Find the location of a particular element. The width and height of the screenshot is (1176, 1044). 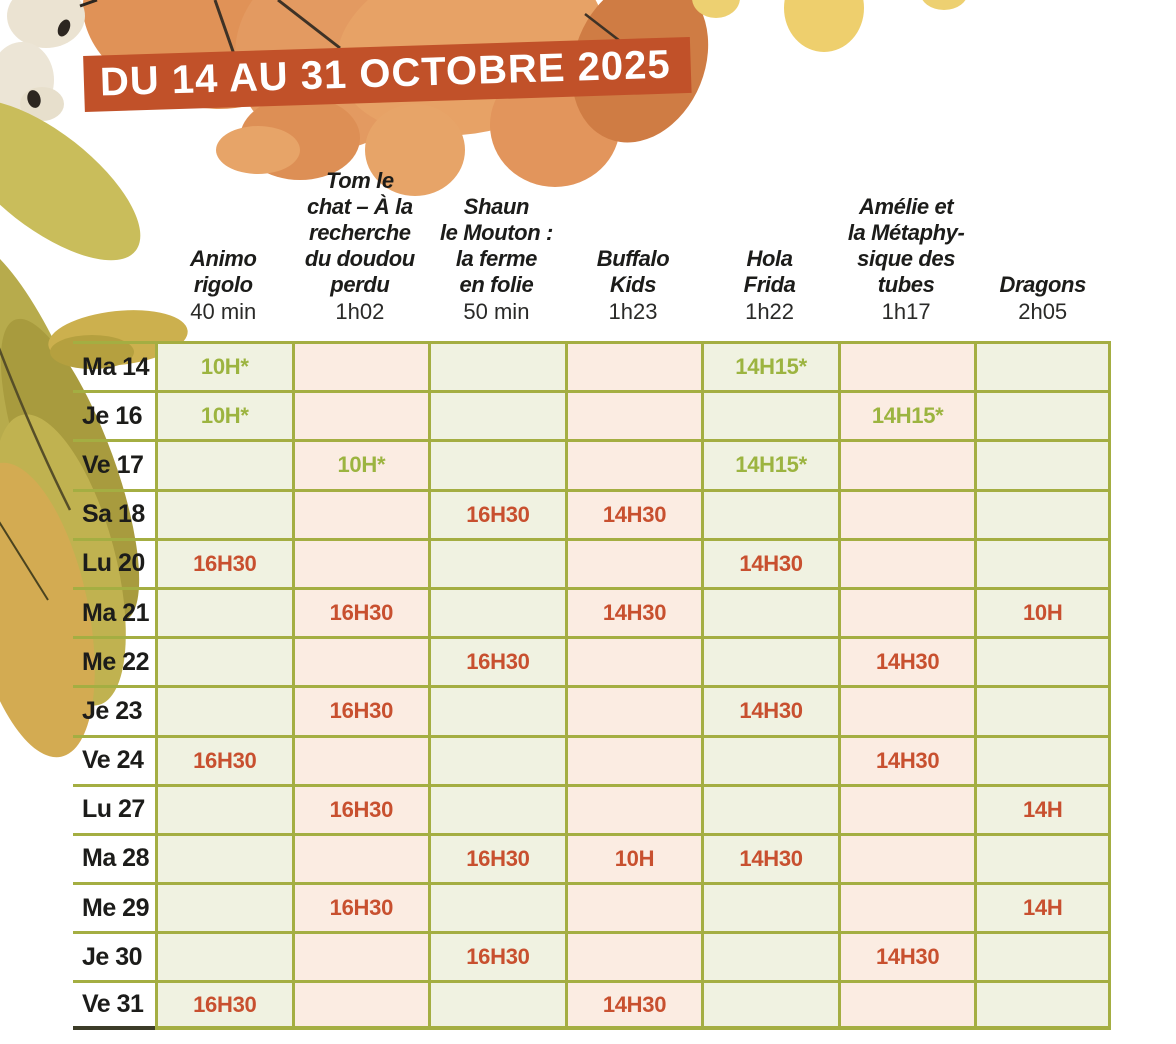

showtime-cell: 10H is located at coordinates (633, 857).